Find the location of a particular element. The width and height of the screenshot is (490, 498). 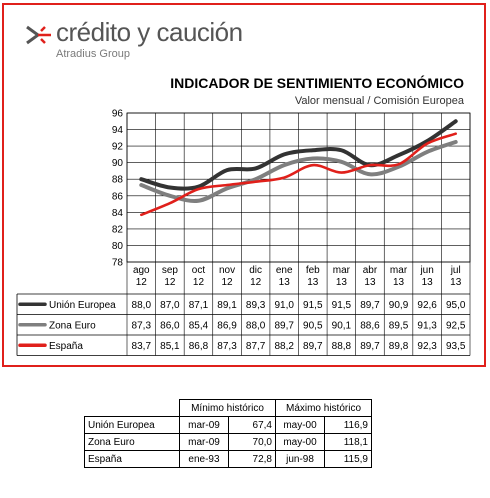

max-value: 116,9 is located at coordinates (348, 425).